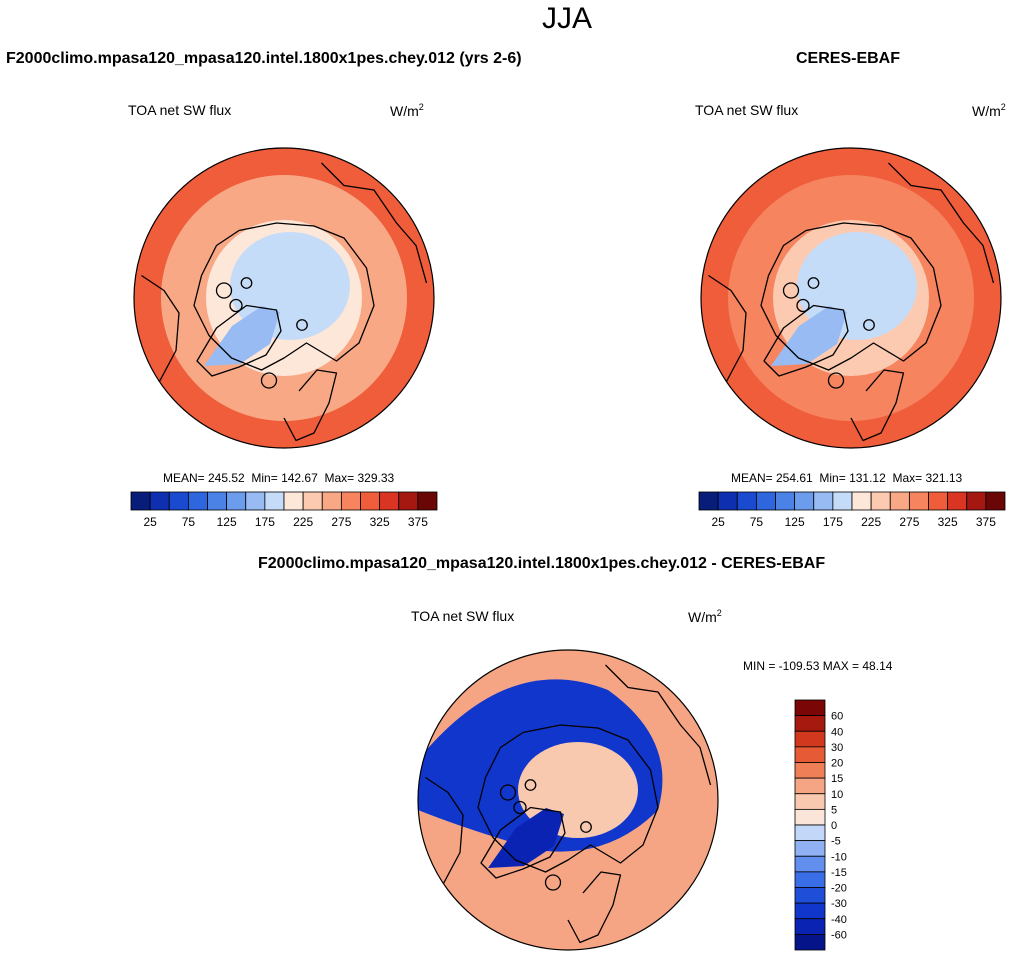 This screenshot has width=1014, height=961. I want to click on model-colorbar: 25 75 125 175 225 275 325 375, so click(284, 510).